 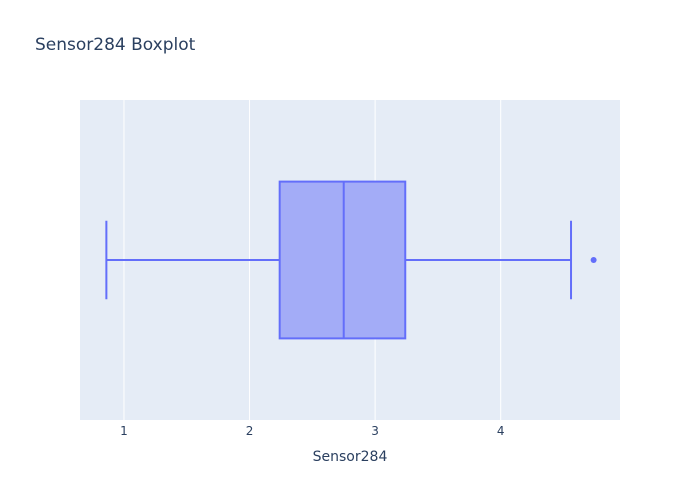 What do you see at coordinates (501, 431) in the screenshot?
I see `x-tick-label: 4` at bounding box center [501, 431].